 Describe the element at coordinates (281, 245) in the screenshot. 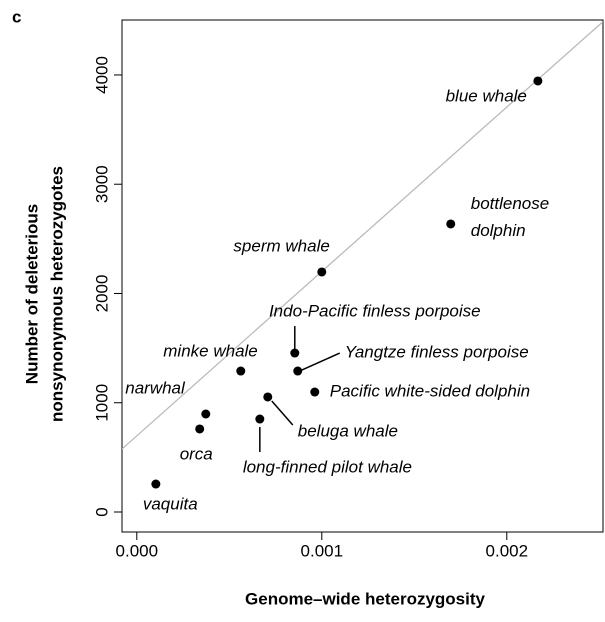

I see `point-label: sperm whale` at that location.